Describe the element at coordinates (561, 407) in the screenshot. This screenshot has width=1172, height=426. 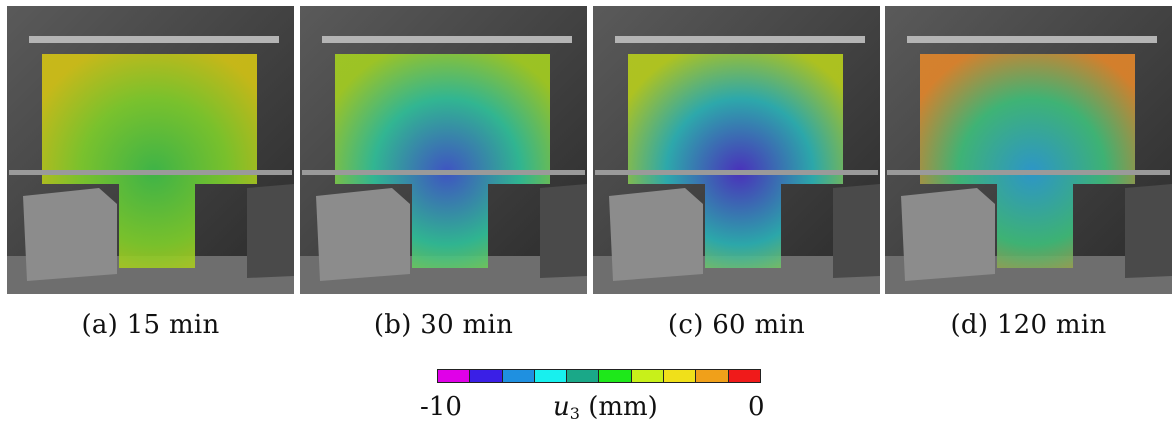
I see `colorbar-variable-symbol: u` at that location.